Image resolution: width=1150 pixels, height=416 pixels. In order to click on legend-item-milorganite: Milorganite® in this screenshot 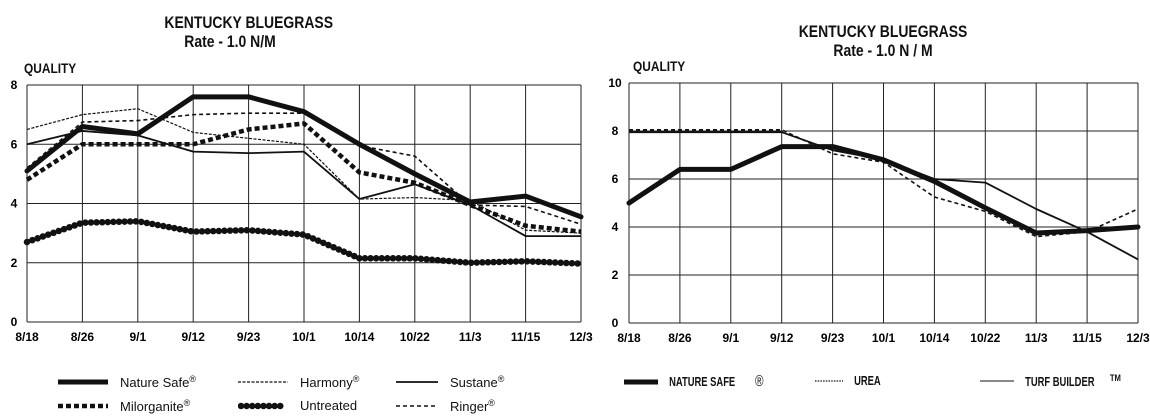, I will do `click(124, 406)`.